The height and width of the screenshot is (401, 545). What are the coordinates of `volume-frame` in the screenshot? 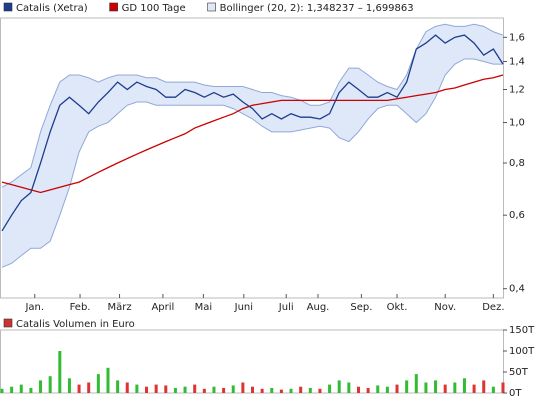 It's located at (252, 361).